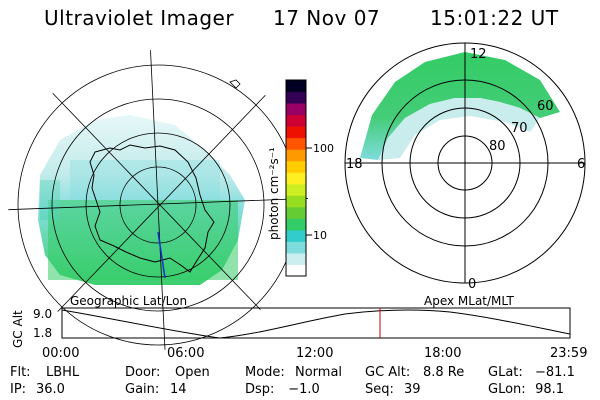 The width and height of the screenshot is (600, 400). What do you see at coordinates (388, 372) in the screenshot?
I see `gc-alt-label: GC Alt:` at bounding box center [388, 372].